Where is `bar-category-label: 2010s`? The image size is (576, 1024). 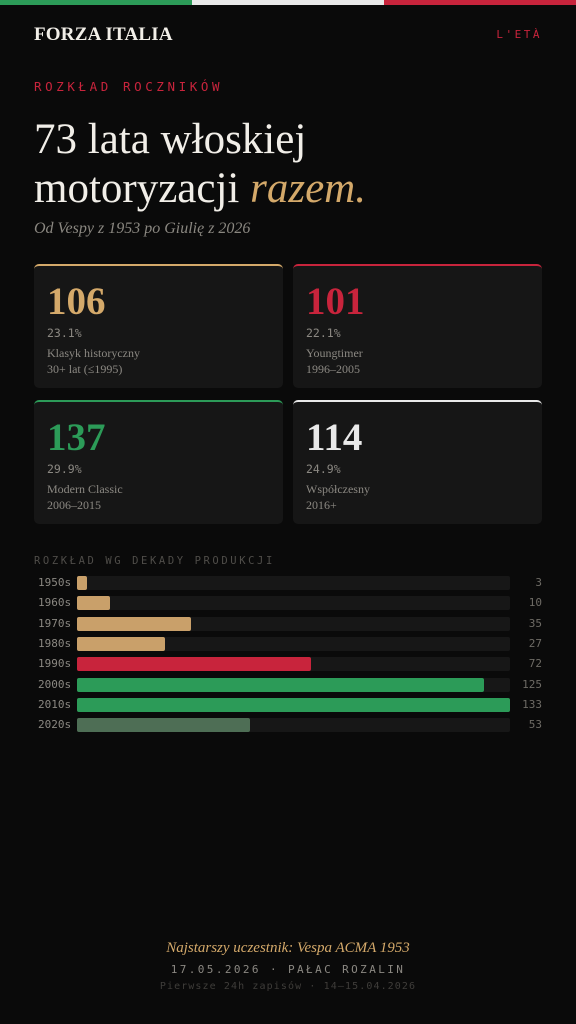 bar-category-label: 2010s is located at coordinates (55, 704).